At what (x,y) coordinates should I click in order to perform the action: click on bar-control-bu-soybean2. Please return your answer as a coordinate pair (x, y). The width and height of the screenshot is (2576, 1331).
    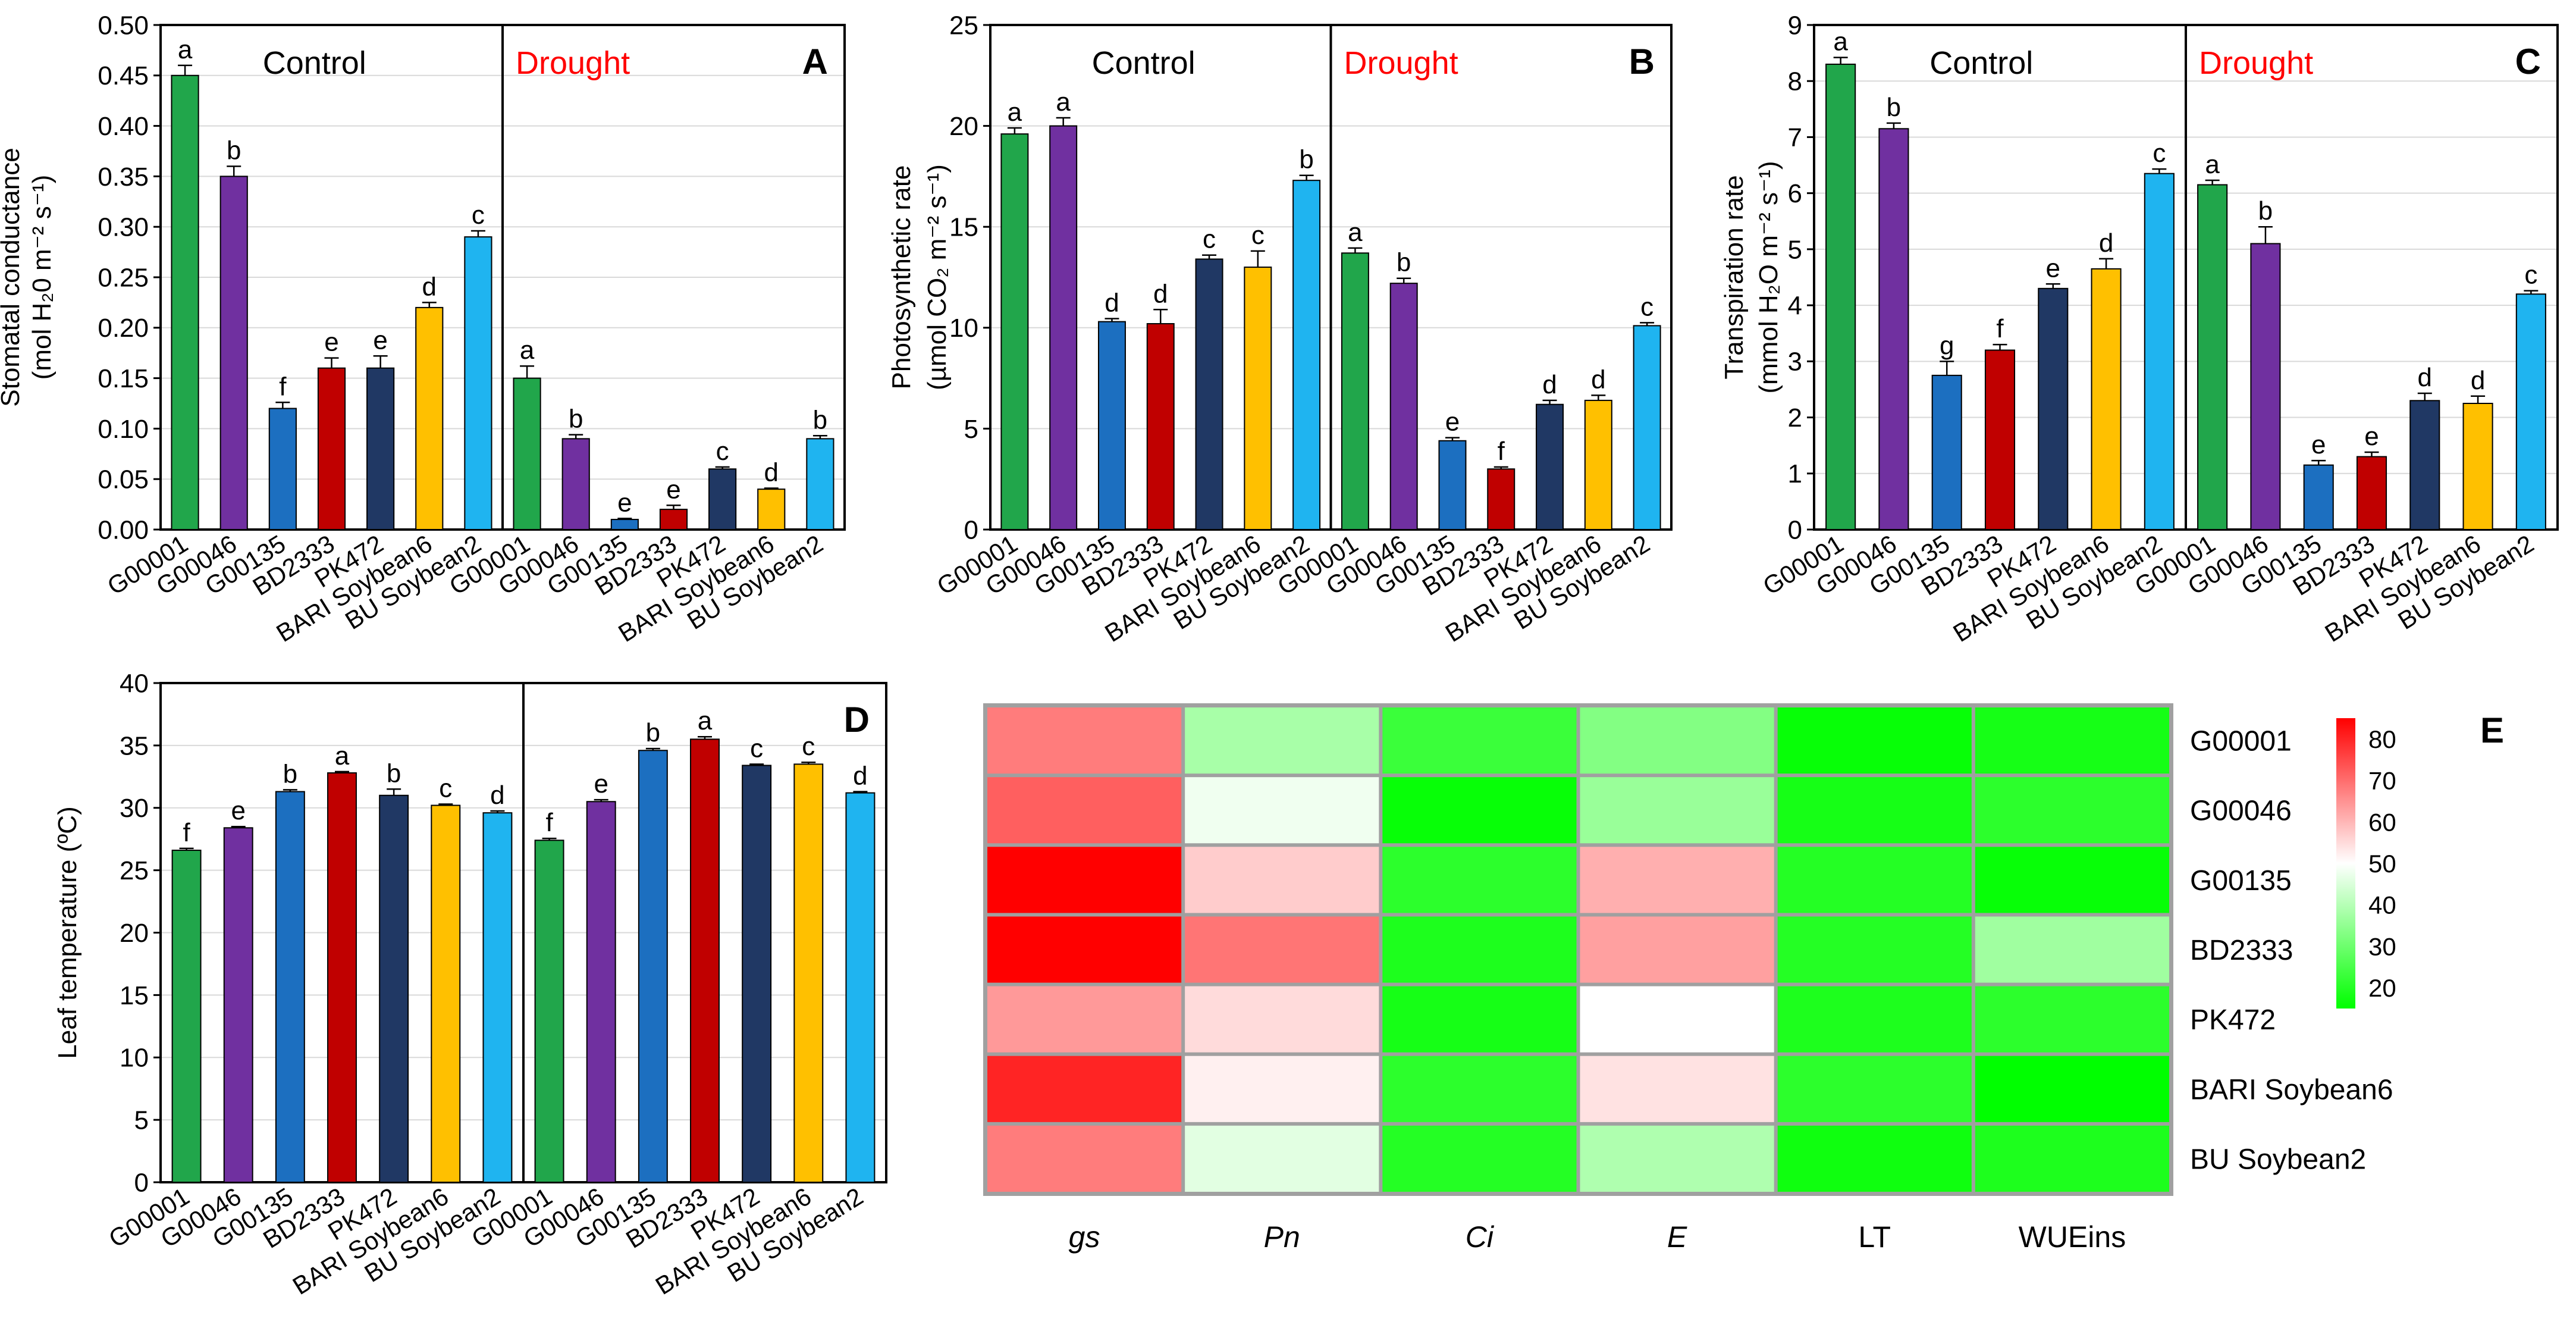
    Looking at the image, I should click on (2159, 351).